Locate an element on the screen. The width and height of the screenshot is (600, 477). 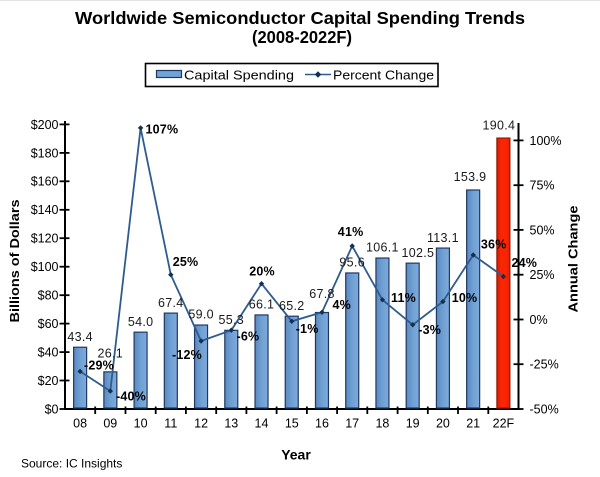
svg-text: 09 is located at coordinates (110, 424).